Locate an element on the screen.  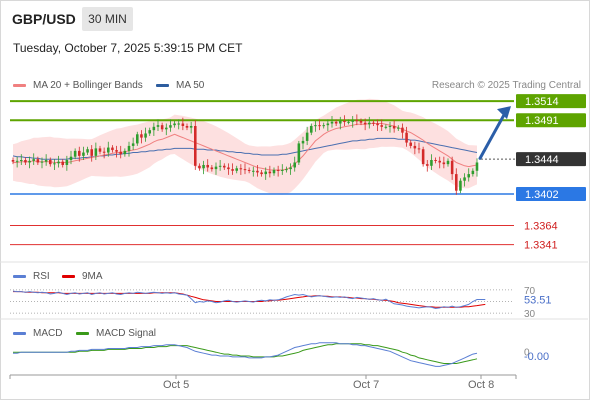
rsi-value-label: 53.51 is located at coordinates (538, 300).